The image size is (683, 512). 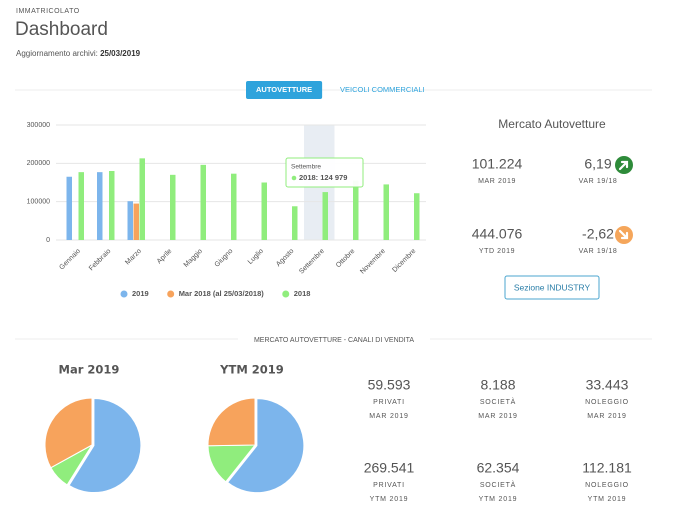 What do you see at coordinates (285, 258) in the screenshot?
I see `x-tick-label: Agosto` at bounding box center [285, 258].